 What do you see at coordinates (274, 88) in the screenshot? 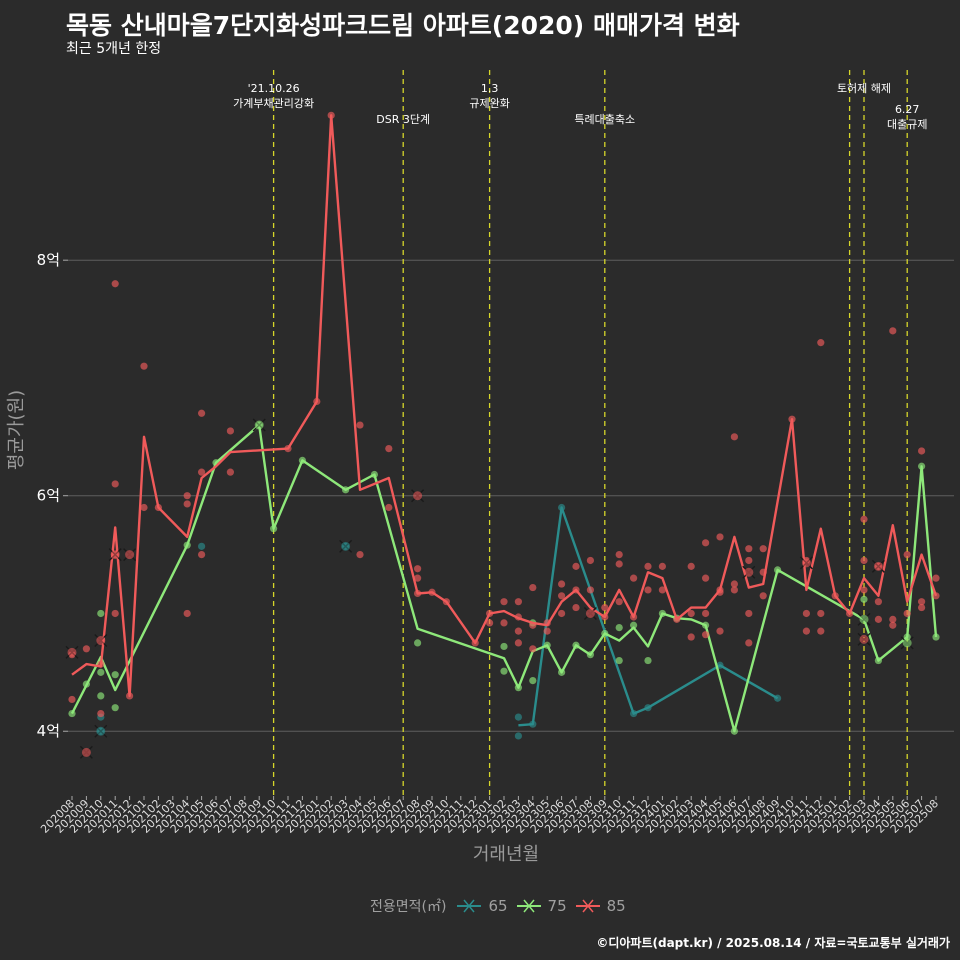
I see `event-label: '21.10.26` at bounding box center [274, 88].